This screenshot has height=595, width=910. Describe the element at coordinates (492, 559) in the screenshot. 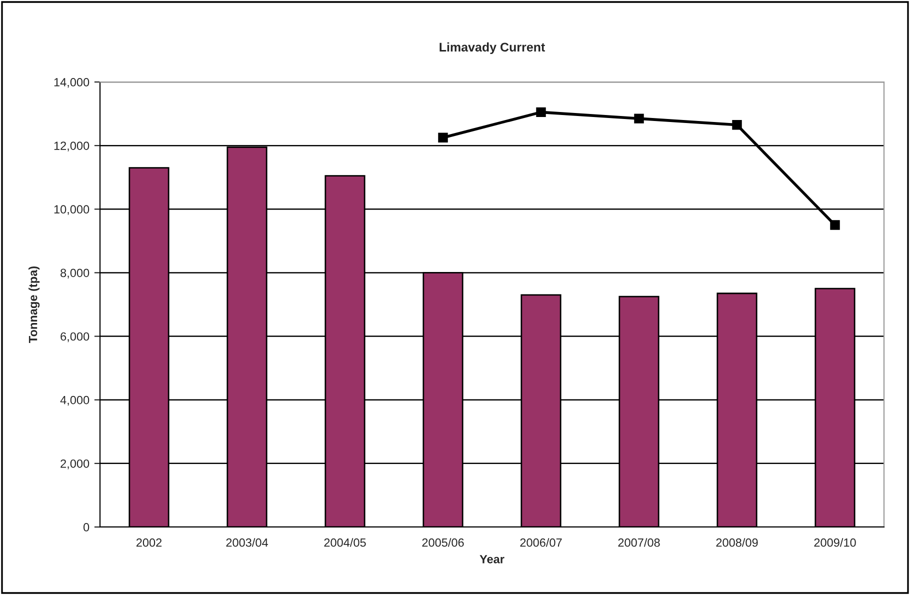

I see `x-axis-title: Year` at that location.